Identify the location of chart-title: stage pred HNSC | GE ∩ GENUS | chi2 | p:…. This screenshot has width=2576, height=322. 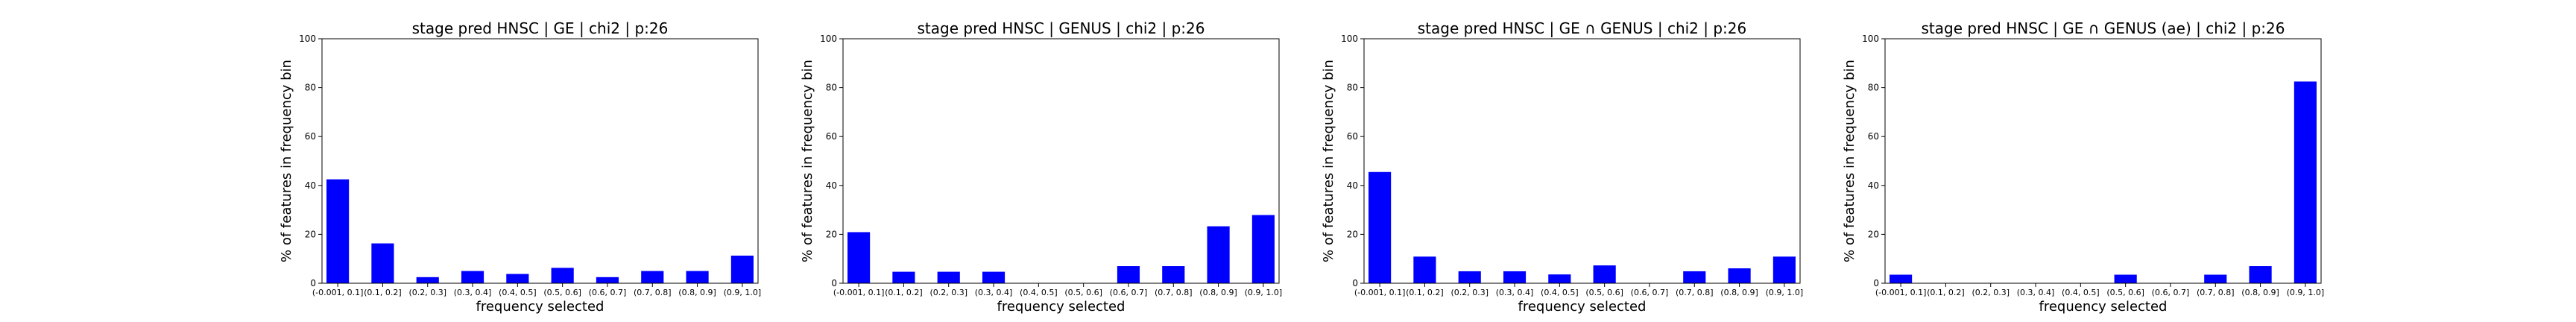
(1582, 28).